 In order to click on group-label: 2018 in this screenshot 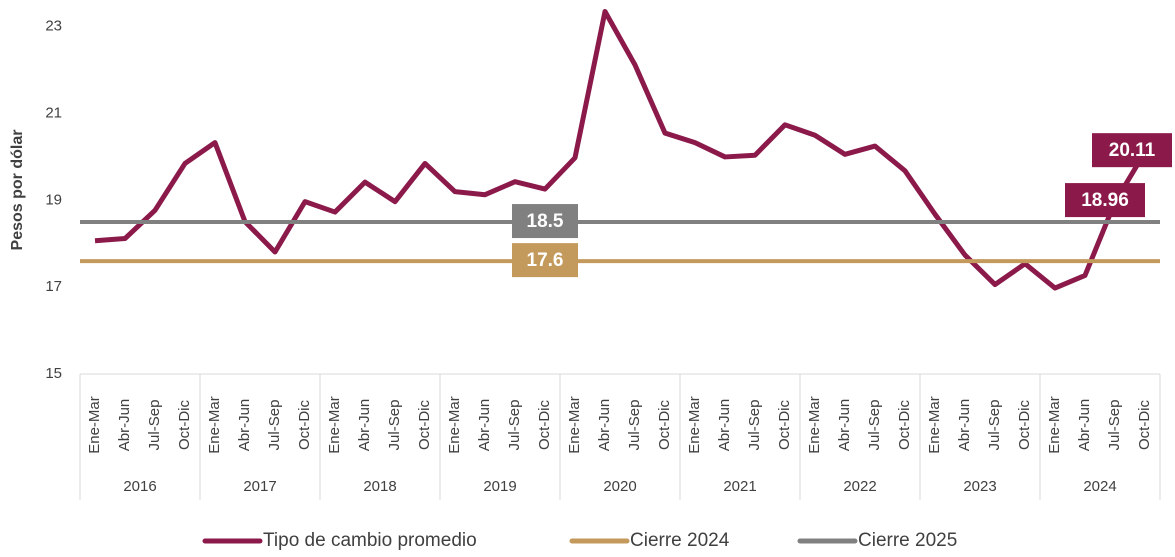, I will do `click(379, 486)`.